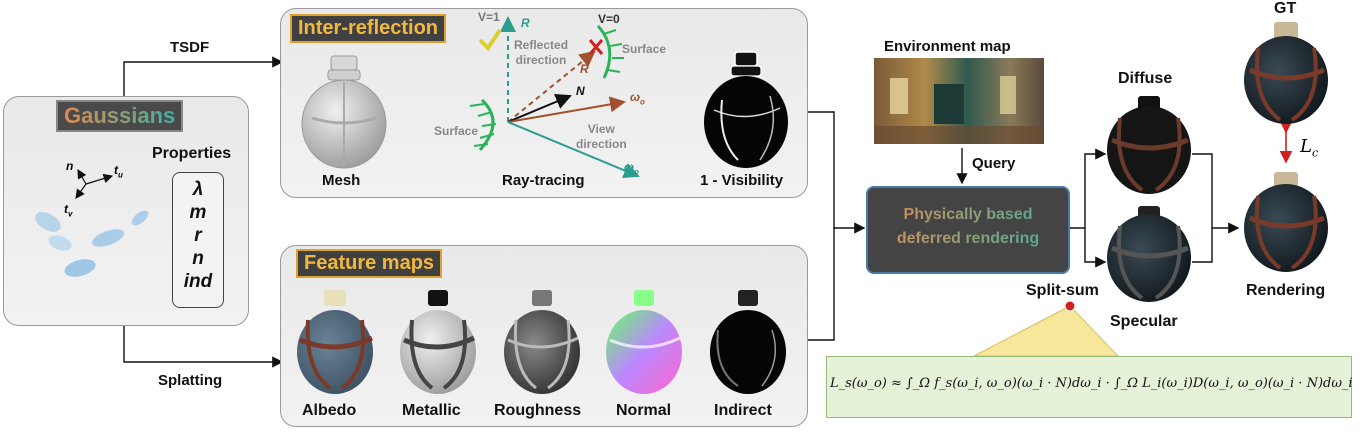 This screenshot has height=432, width=1360. I want to click on axis-n, so click(82, 176).